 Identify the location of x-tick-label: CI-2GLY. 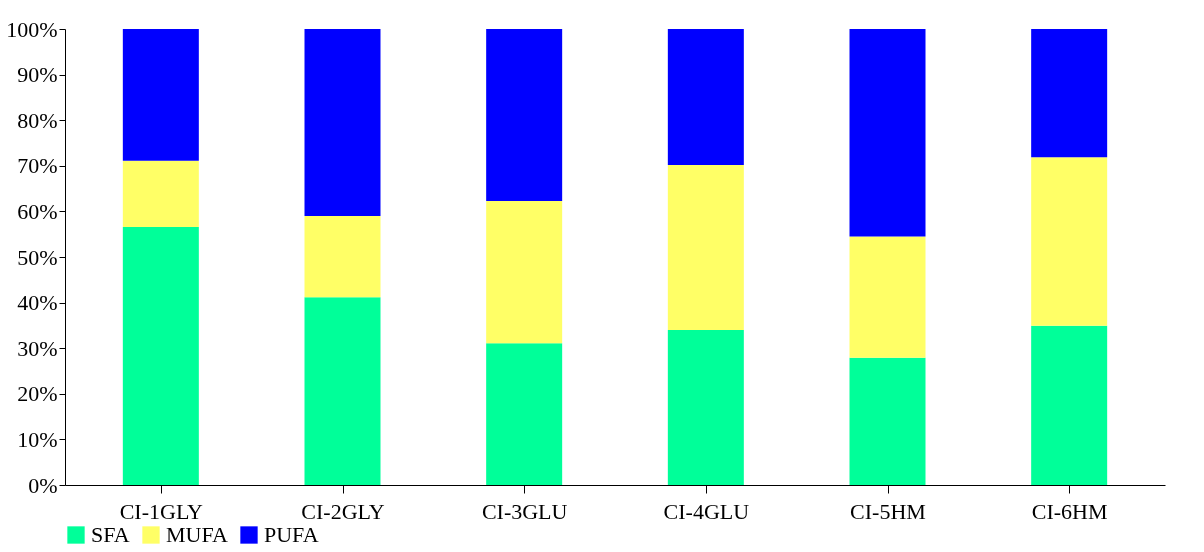
(343, 511).